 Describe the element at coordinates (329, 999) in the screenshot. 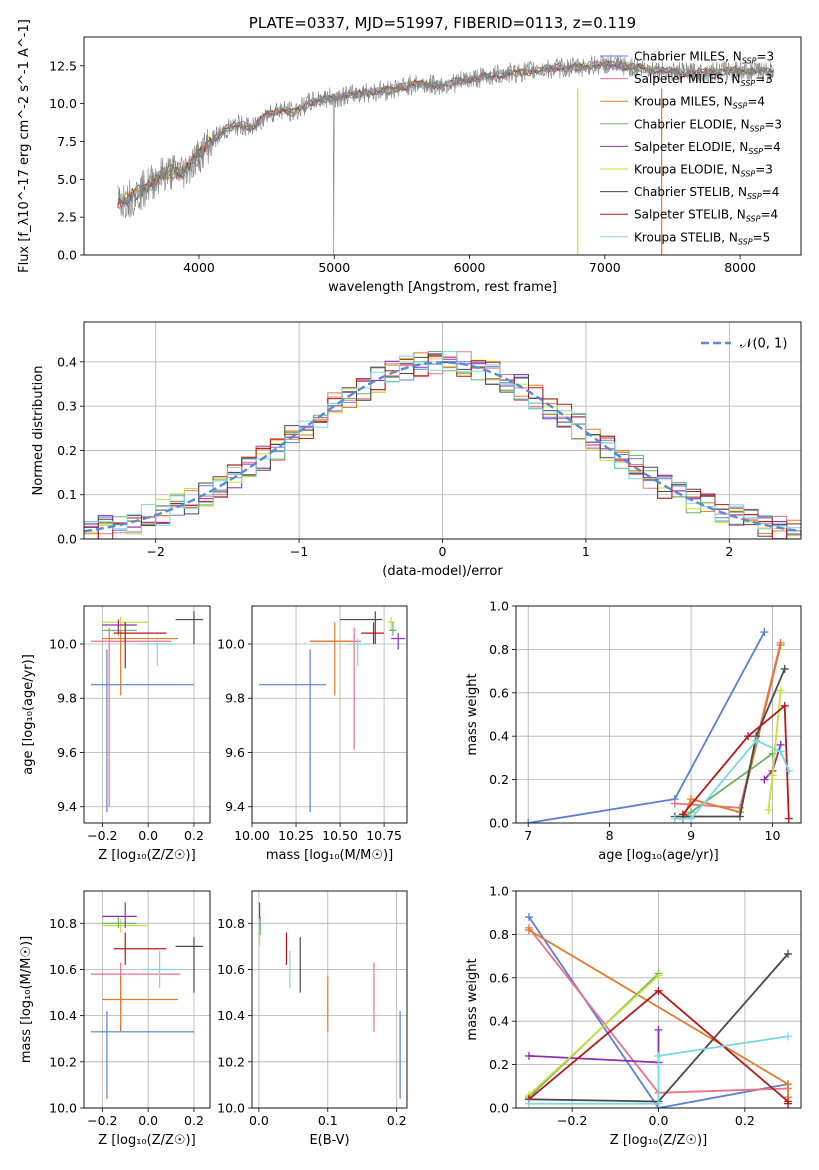

I see `axes-frame` at that location.